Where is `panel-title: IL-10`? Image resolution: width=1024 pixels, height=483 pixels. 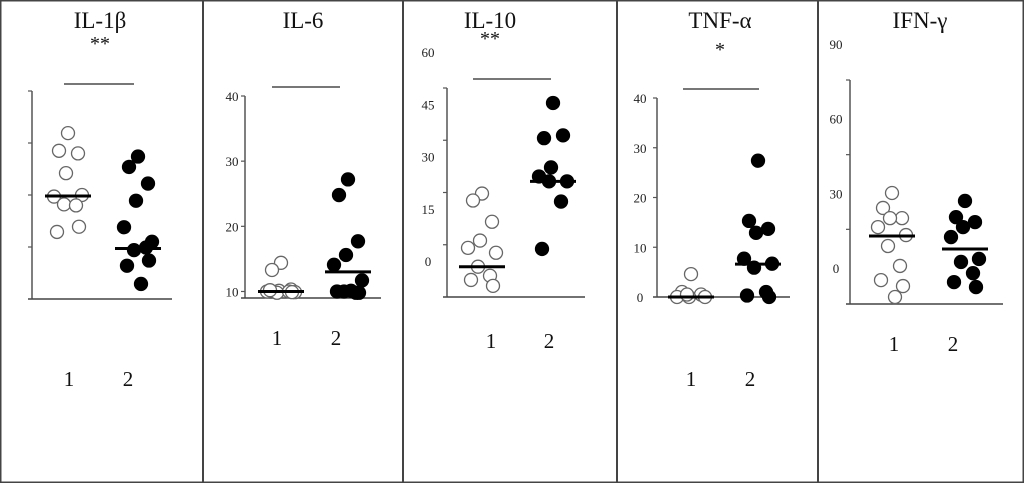
panel-title: IL-10 is located at coordinates (490, 20).